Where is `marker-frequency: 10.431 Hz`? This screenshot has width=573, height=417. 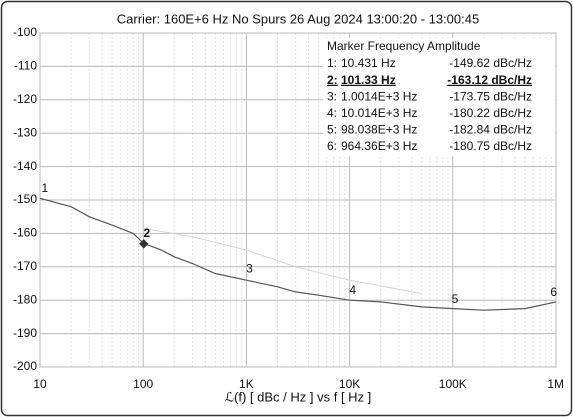 marker-frequency: 10.431 Hz is located at coordinates (368, 63).